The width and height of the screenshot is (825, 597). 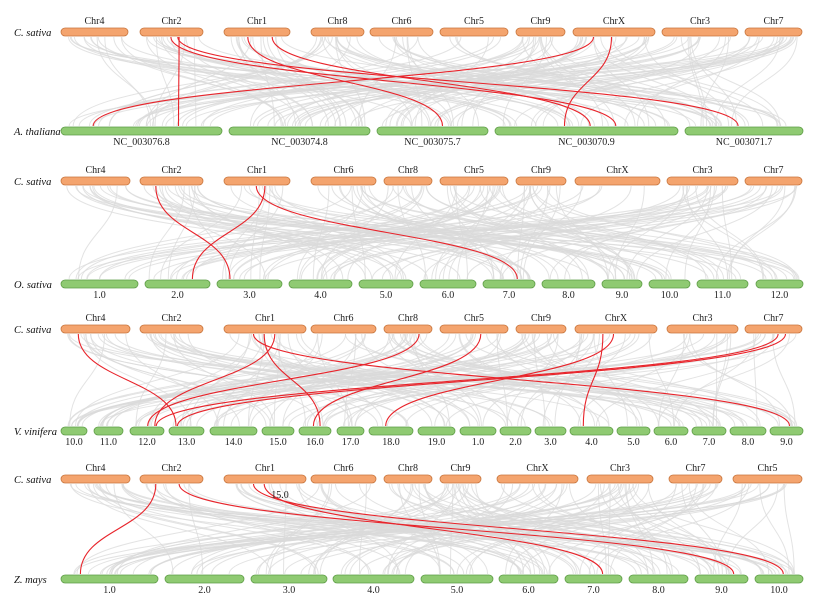 I want to click on panel-4-query-label-Chr8: Chr8, so click(x=408, y=468).